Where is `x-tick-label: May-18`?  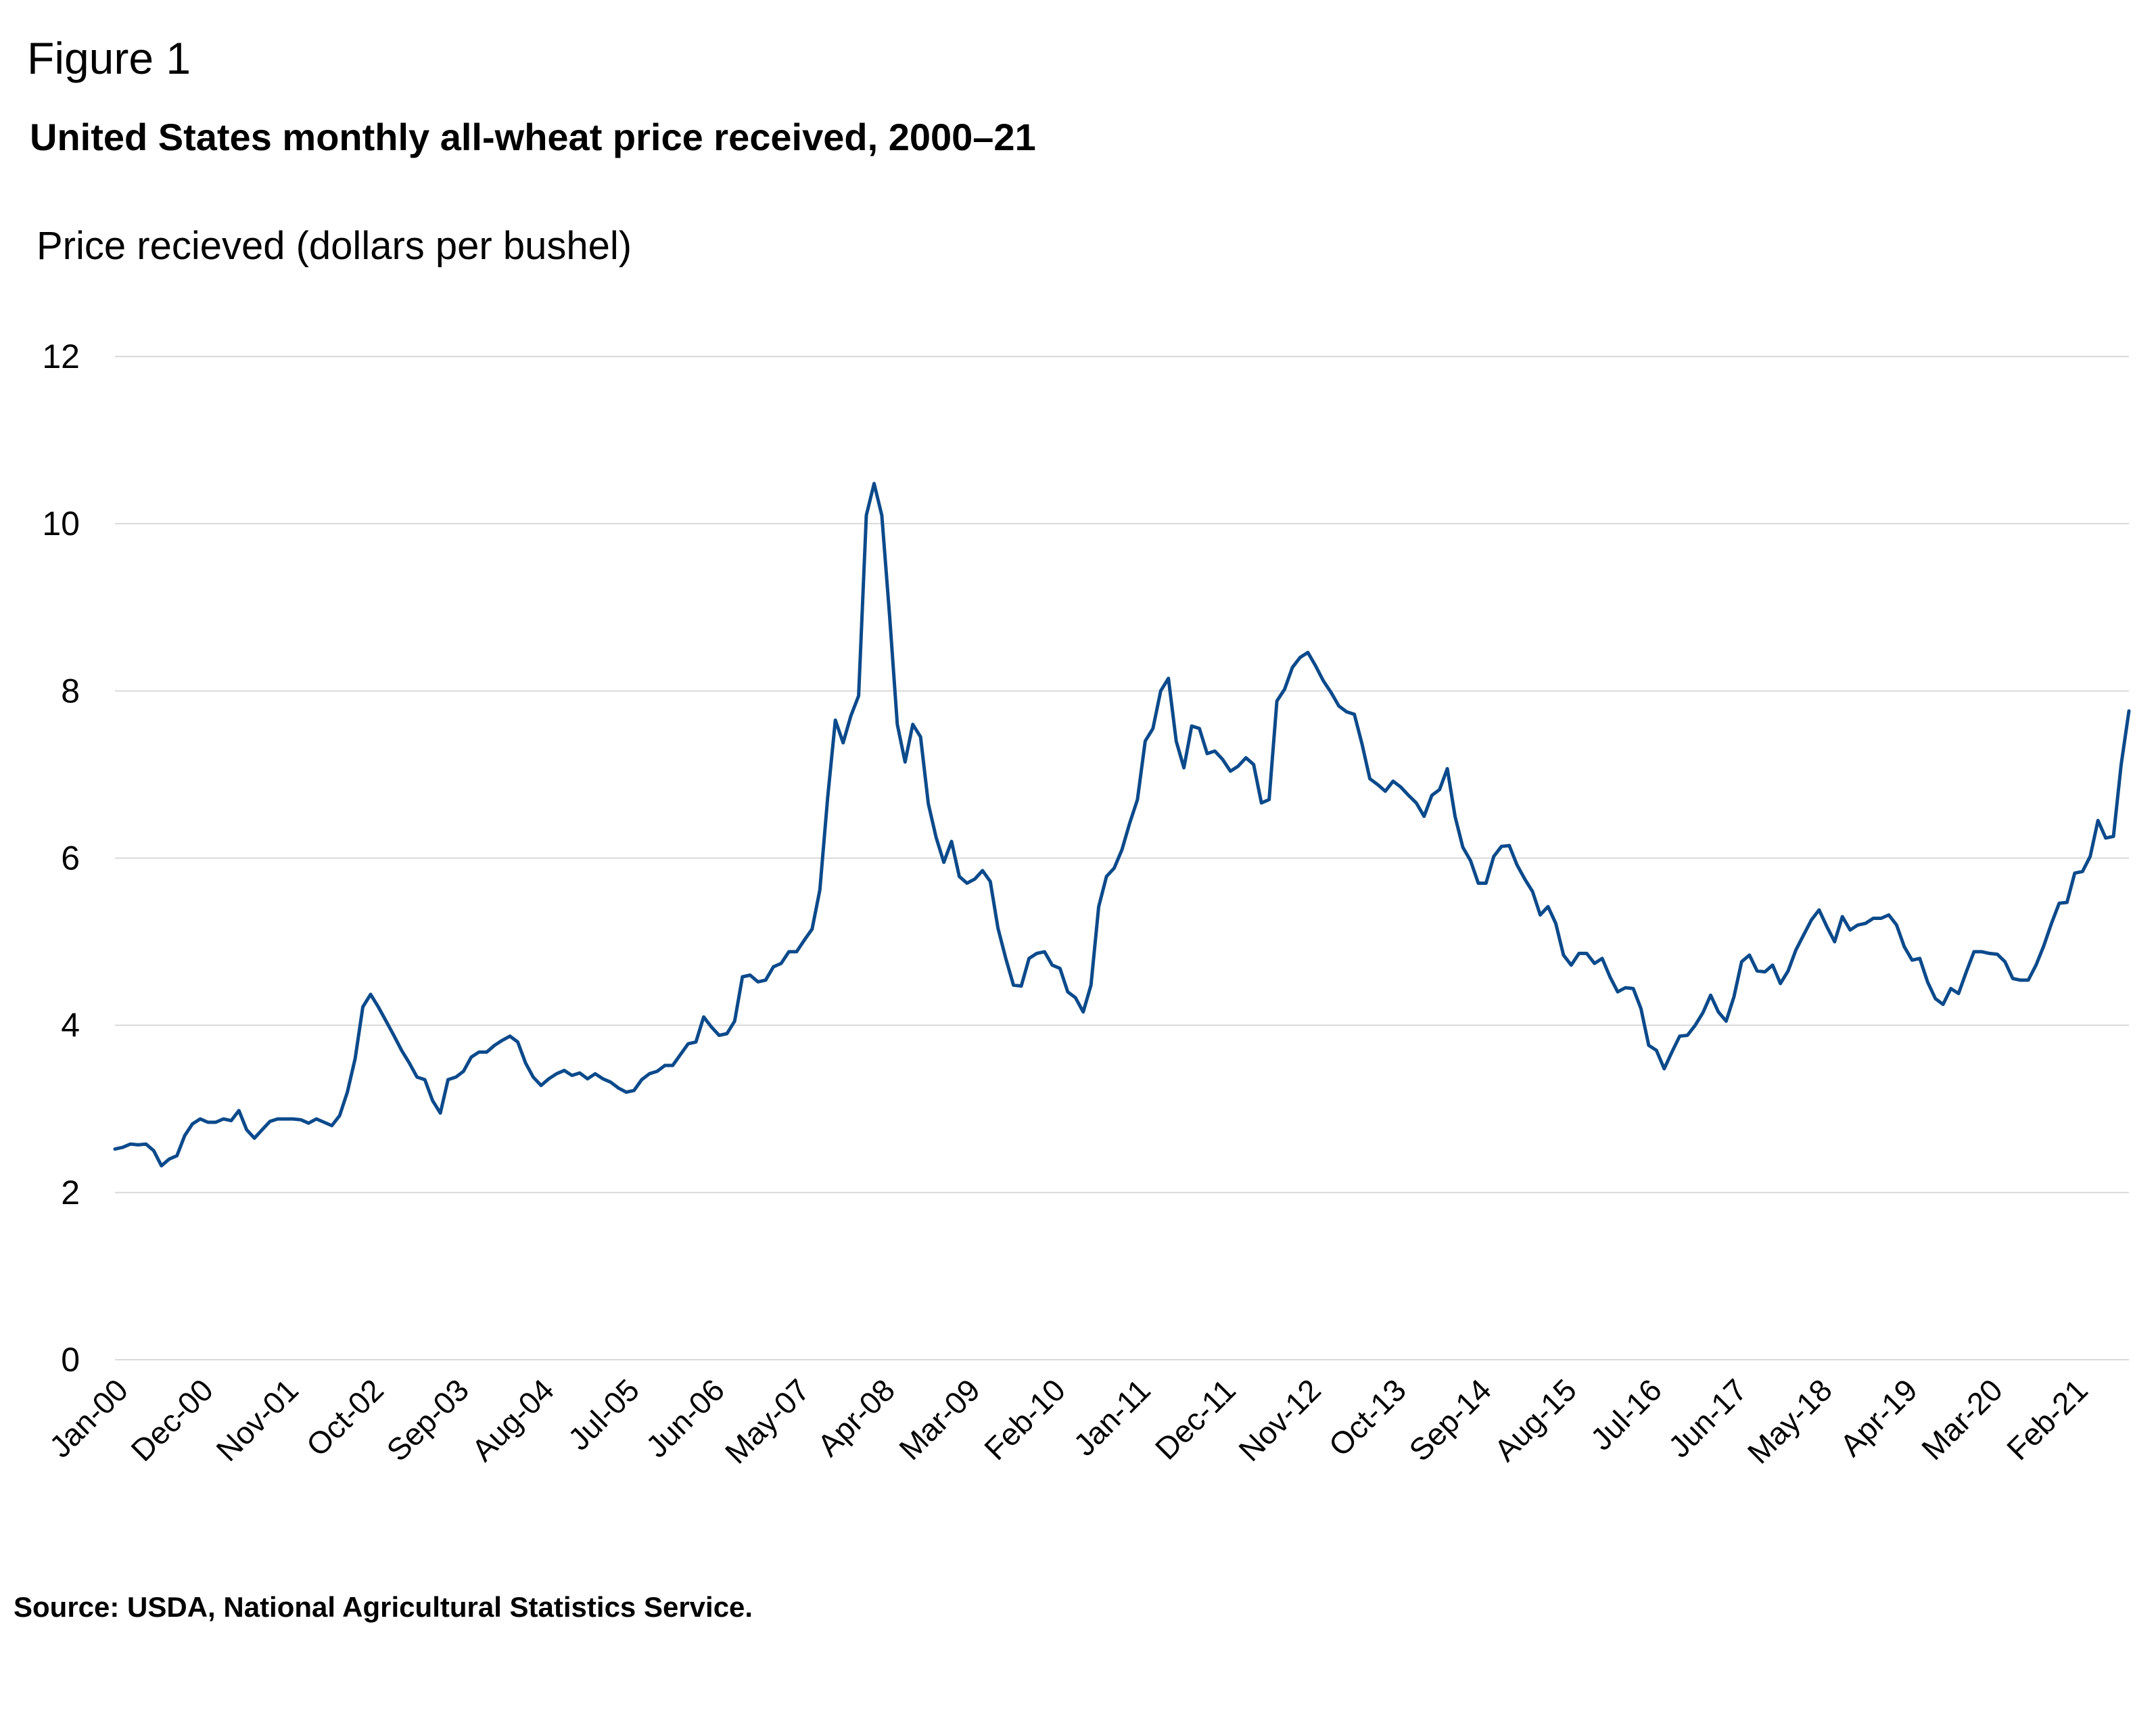
x-tick-label: May-18 is located at coordinates (1790, 1421).